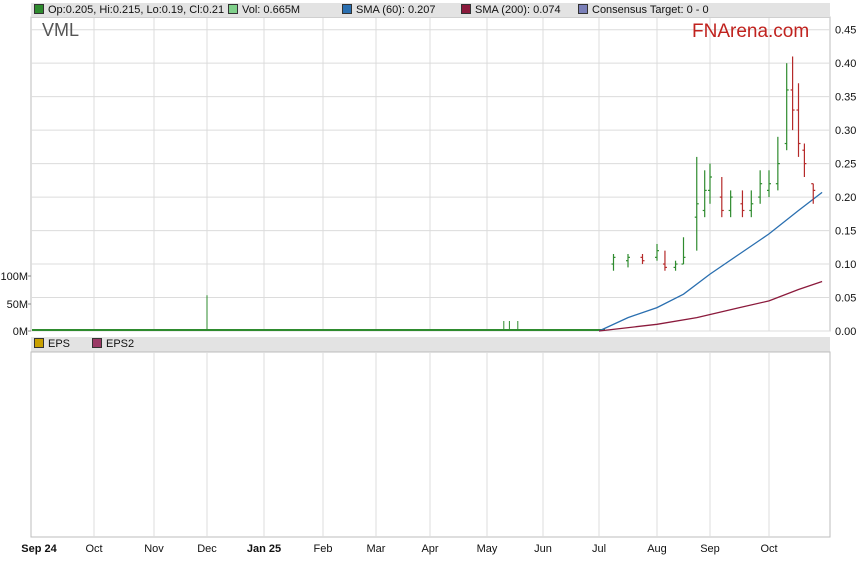 The image size is (859, 571). I want to click on x-tick-label: May, so click(487, 549).